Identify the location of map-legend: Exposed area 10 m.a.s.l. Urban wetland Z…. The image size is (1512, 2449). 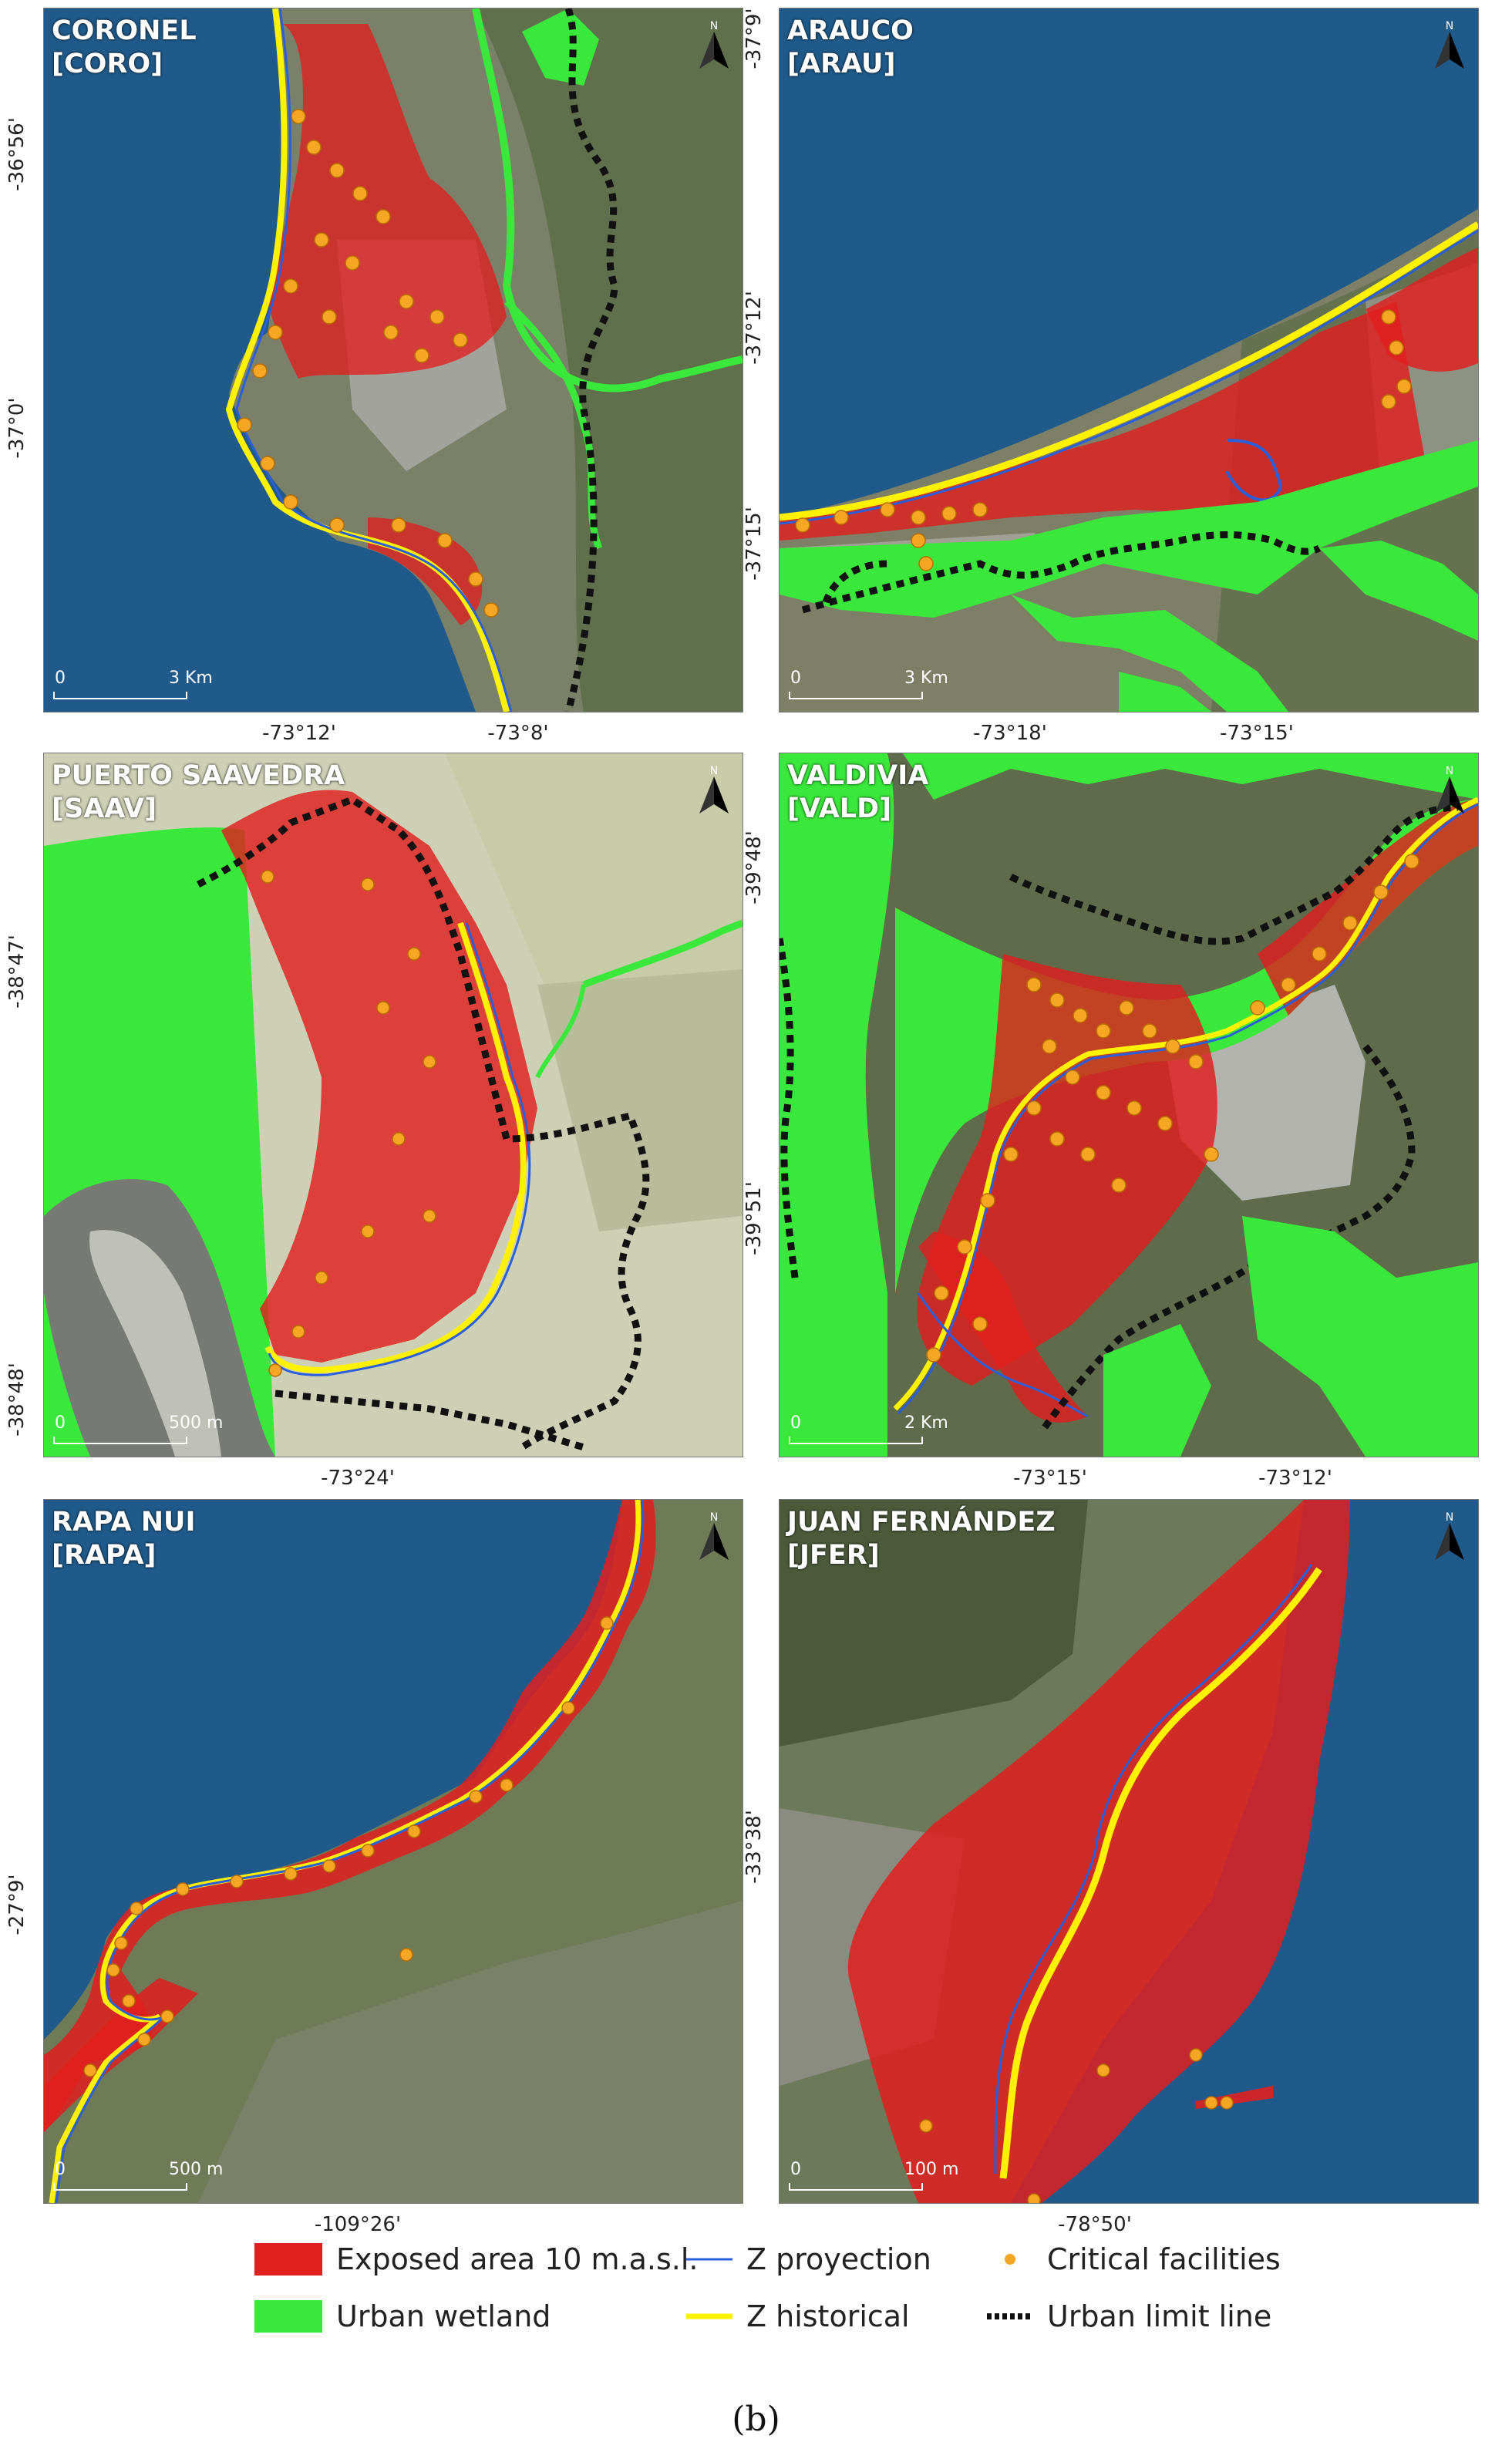
(794, 2290).